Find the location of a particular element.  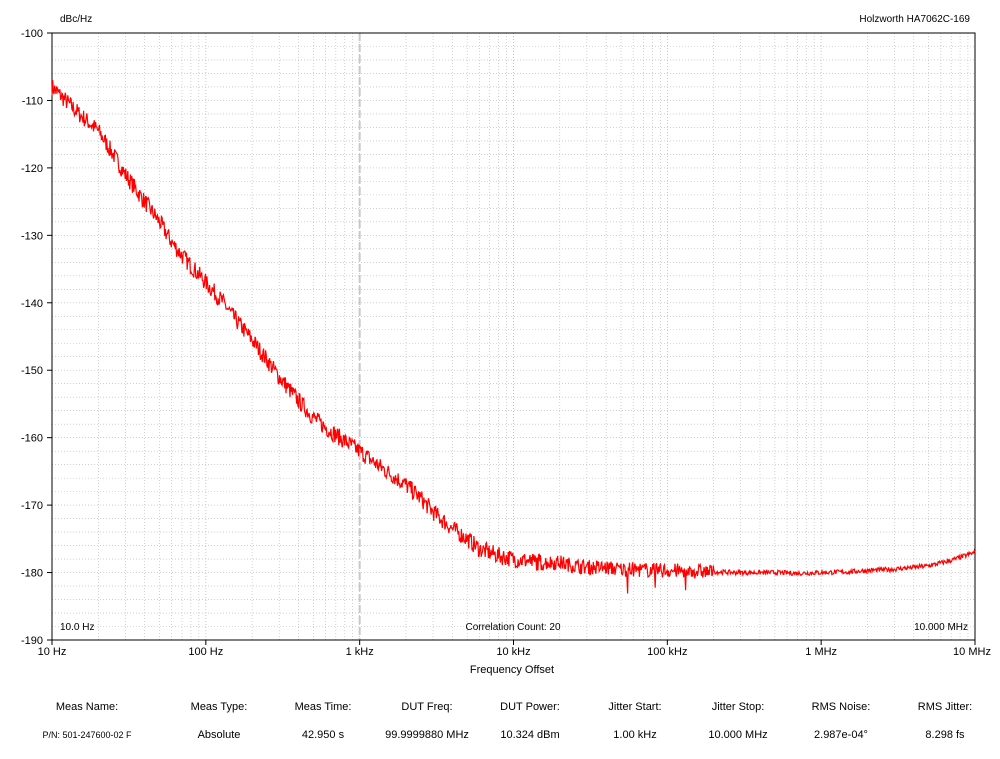

x-axis-title: Frequency Offset is located at coordinates (512, 670).